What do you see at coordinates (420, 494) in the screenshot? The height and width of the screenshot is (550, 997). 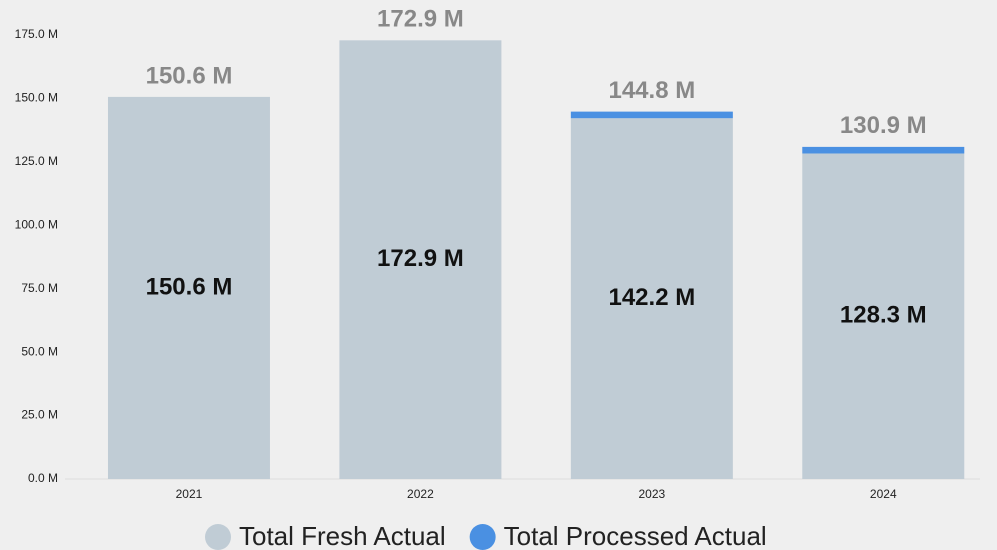 I see `x-tick-label: 2022` at bounding box center [420, 494].